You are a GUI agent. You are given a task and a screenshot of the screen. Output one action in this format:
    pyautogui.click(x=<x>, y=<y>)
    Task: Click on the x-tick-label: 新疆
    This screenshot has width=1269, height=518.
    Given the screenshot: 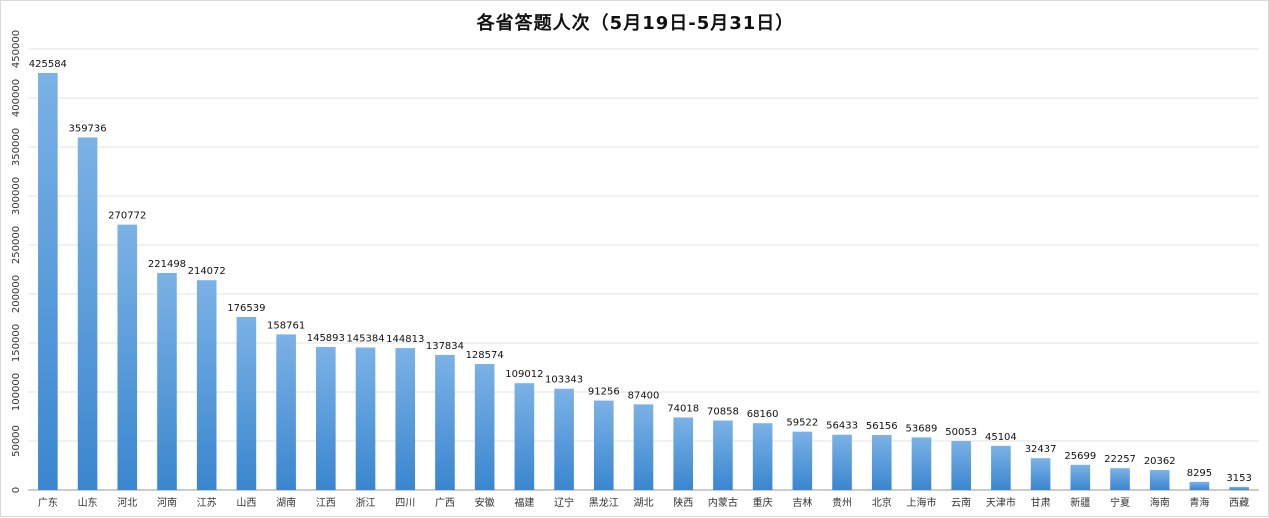 What is the action you would take?
    pyautogui.click(x=1080, y=502)
    